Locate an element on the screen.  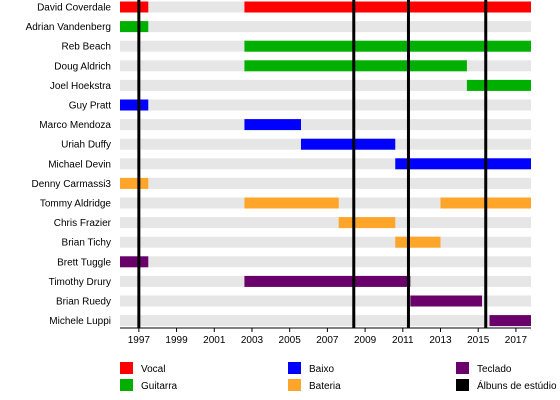
member-name-tommy-aldridge: Tommy Aldridge is located at coordinates (76, 204).